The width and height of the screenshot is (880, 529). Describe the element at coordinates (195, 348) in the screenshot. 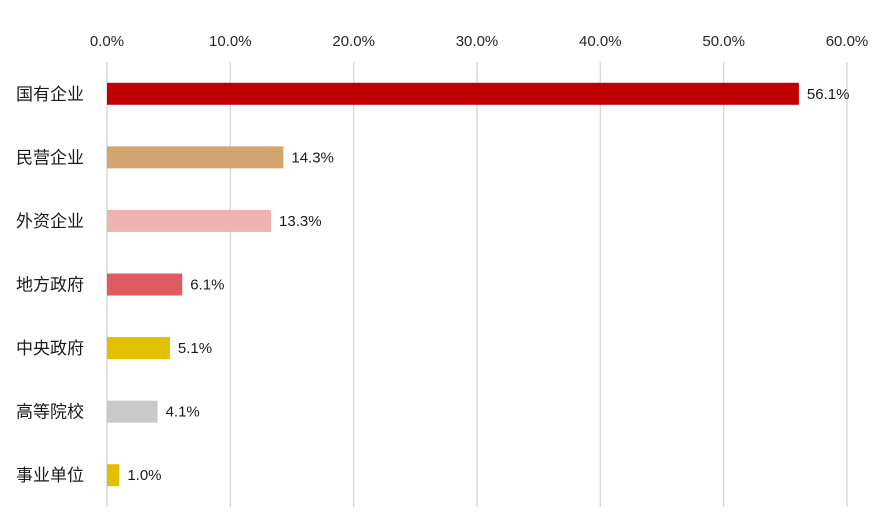

I see `data-label: 5.1%` at that location.